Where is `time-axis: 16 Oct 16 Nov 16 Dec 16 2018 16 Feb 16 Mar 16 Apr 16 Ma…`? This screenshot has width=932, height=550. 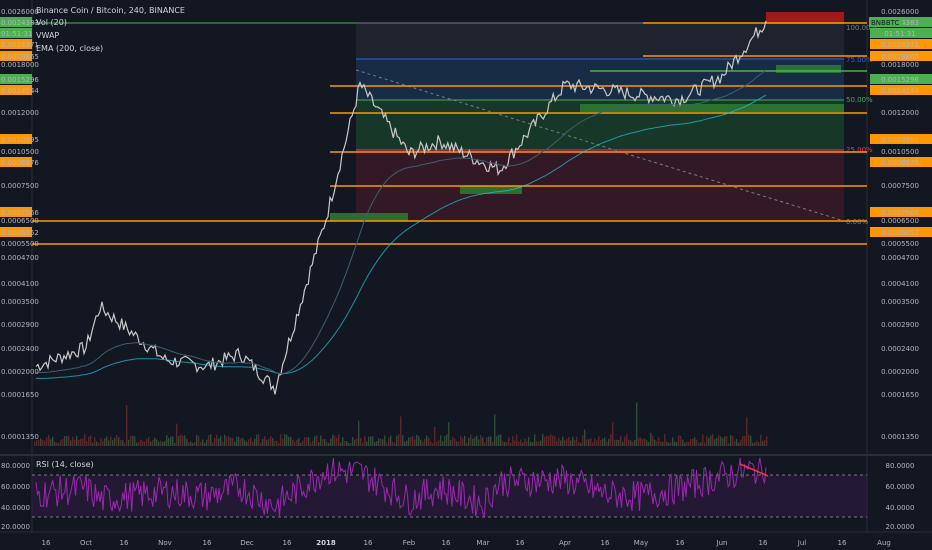 time-axis: 16 Oct 16 Nov 16 Dec 16 2018 16 Feb 16 Mar 16 Apr 16 Ma… is located at coordinates (466, 543).